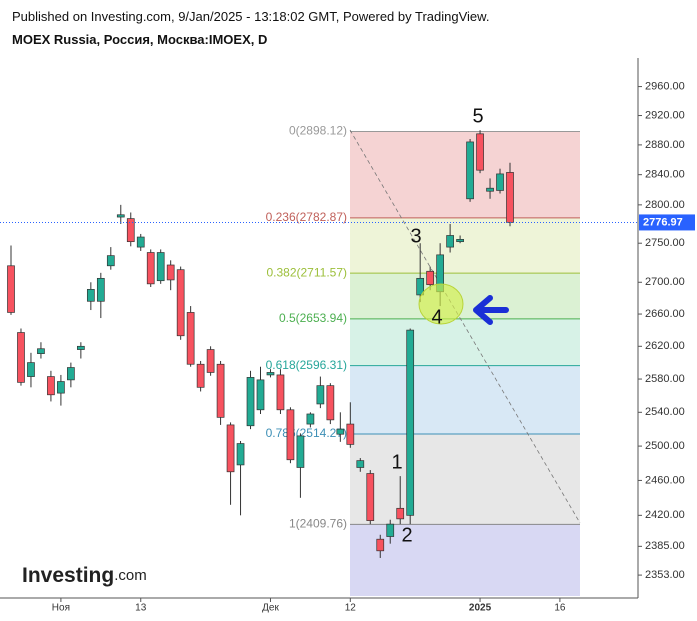 Image resolution: width=697 pixels, height=621 pixels. Describe the element at coordinates (406, 535) in the screenshot. I see `wave-label: 2` at that location.